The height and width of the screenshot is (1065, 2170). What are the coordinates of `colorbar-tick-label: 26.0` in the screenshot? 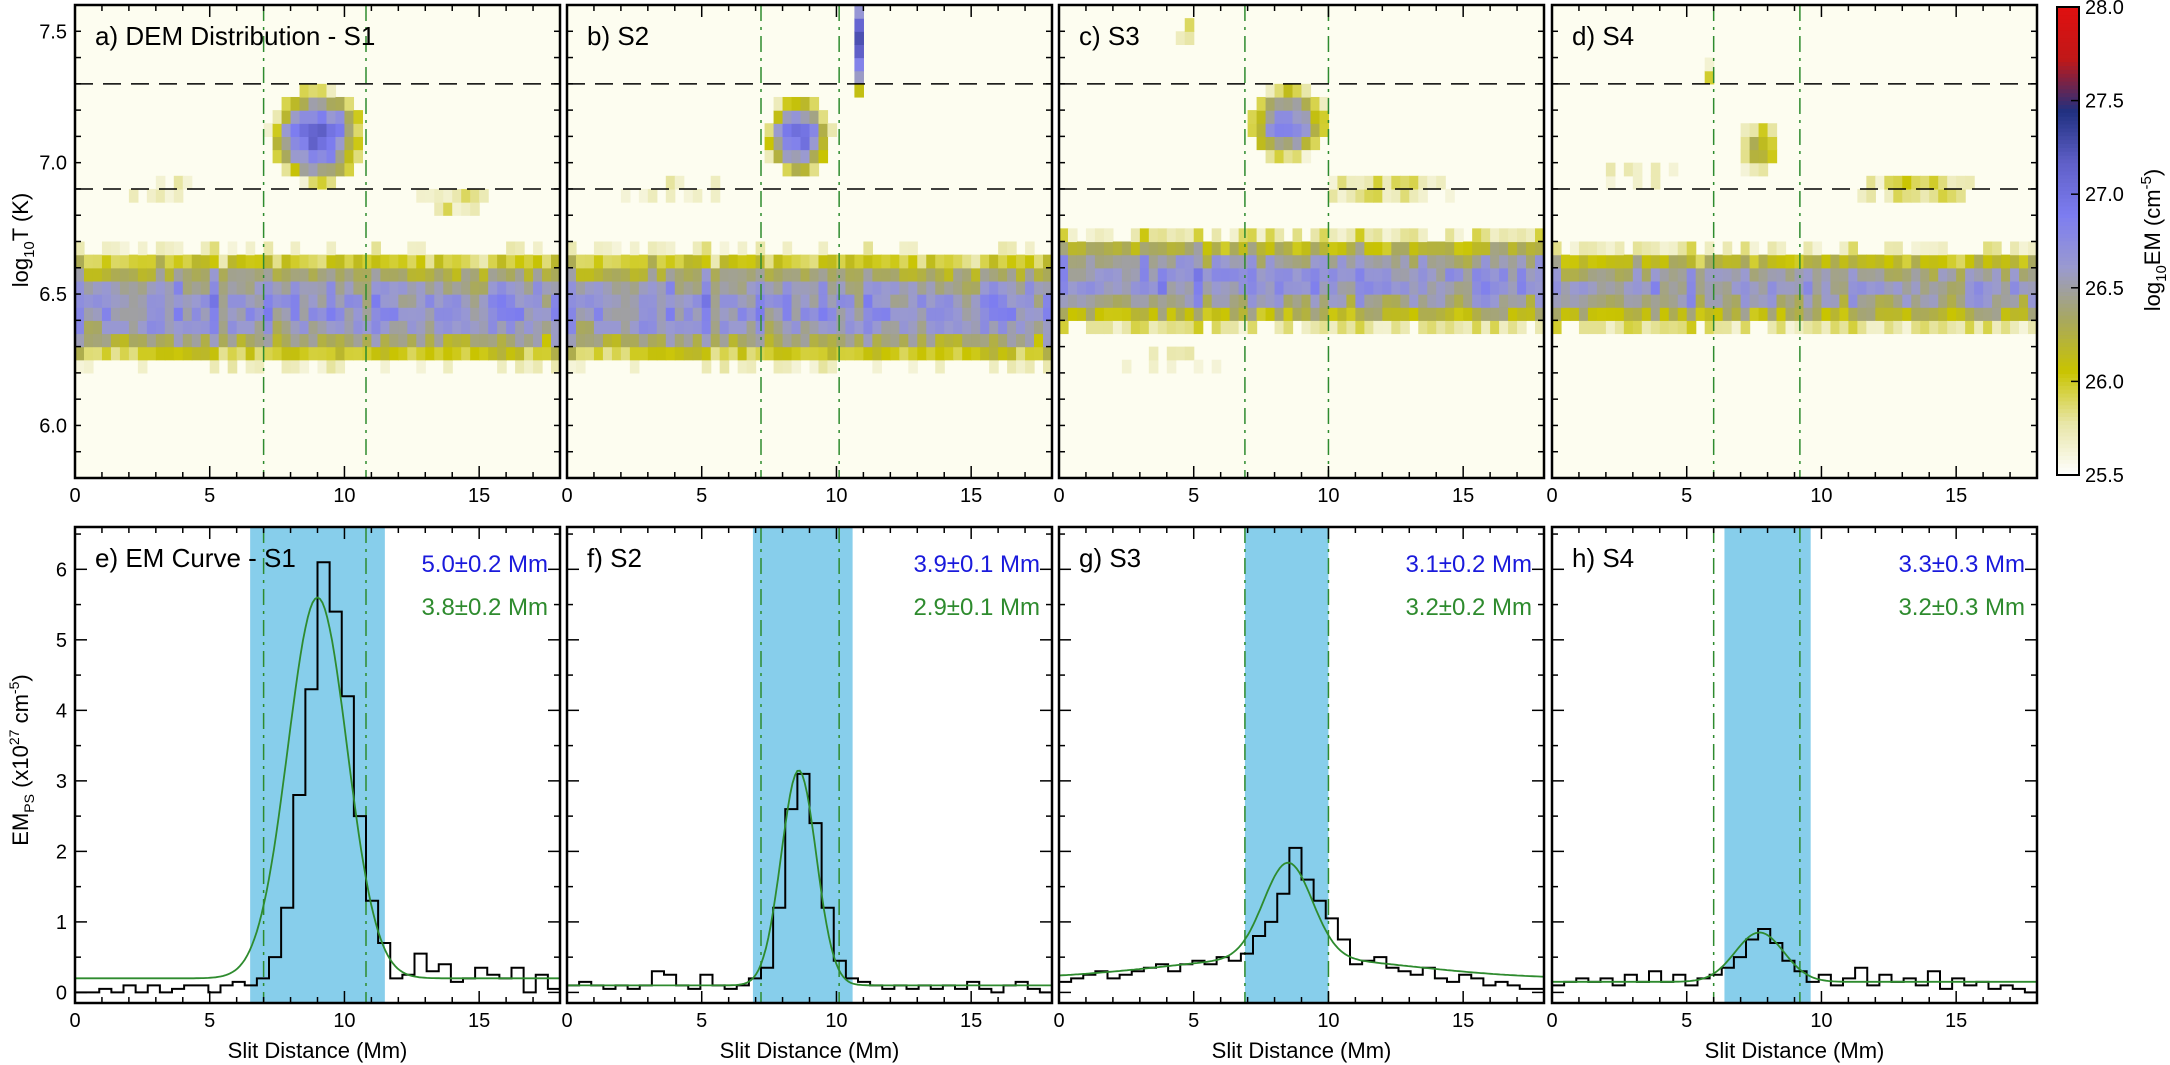 It's located at (2104, 382).